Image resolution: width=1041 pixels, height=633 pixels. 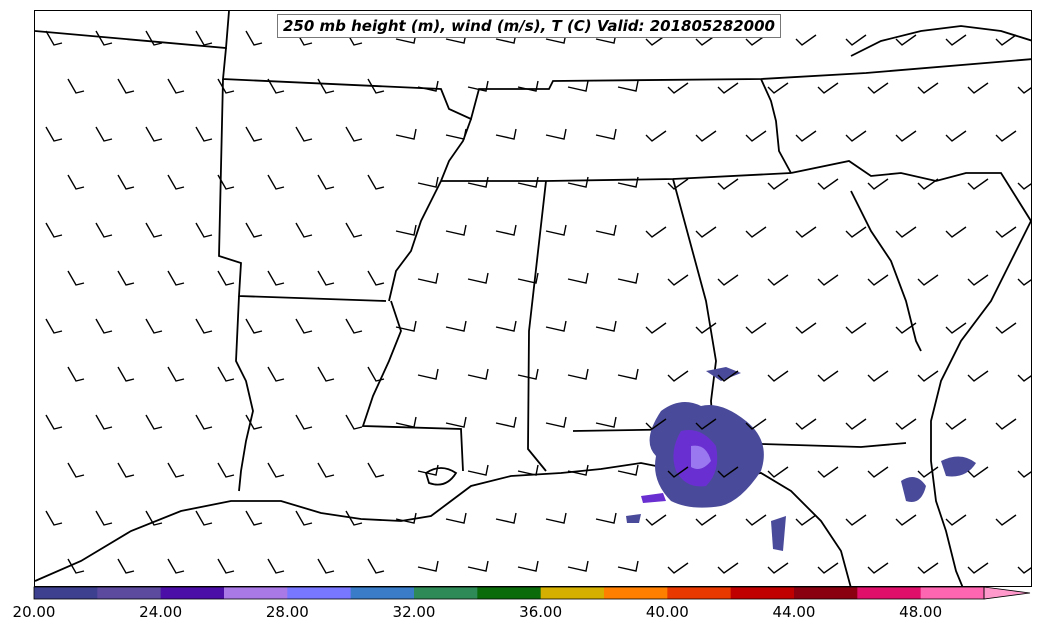 What do you see at coordinates (541, 612) in the screenshot?
I see `colorbar-tick-label: 36.00` at bounding box center [541, 612].